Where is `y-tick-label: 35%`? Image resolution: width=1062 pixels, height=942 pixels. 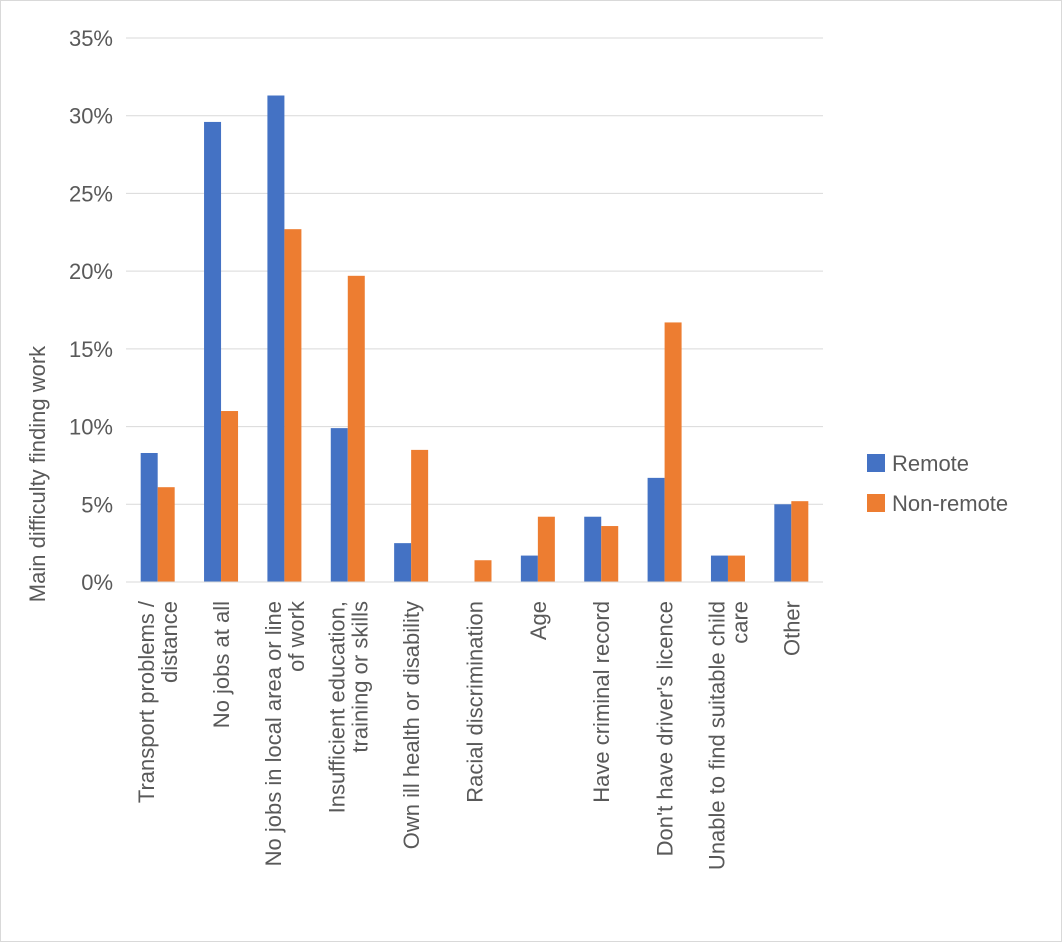
y-tick-label: 35% is located at coordinates (91, 38).